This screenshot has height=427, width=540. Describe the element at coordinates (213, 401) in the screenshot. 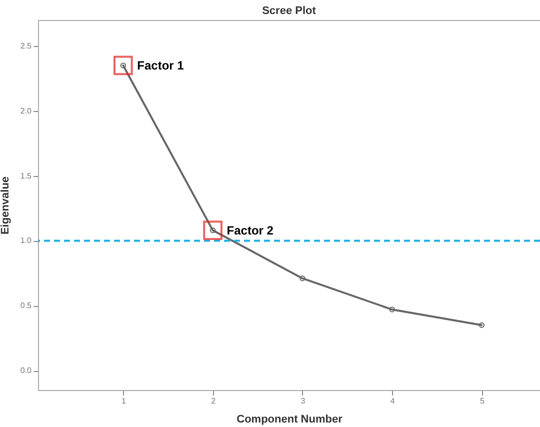

I see `x-tick-label: 2` at that location.